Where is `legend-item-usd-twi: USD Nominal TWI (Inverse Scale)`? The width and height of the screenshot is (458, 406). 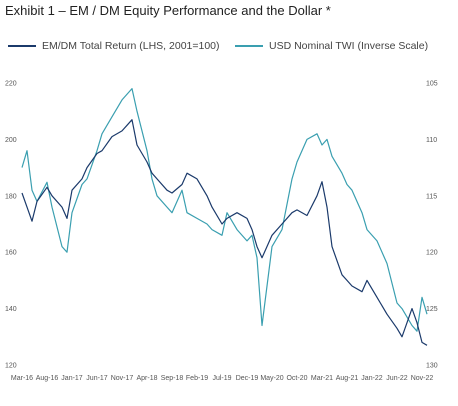 legend-item-usd-twi: USD Nominal TWI (Inverse Scale) is located at coordinates (331, 46).